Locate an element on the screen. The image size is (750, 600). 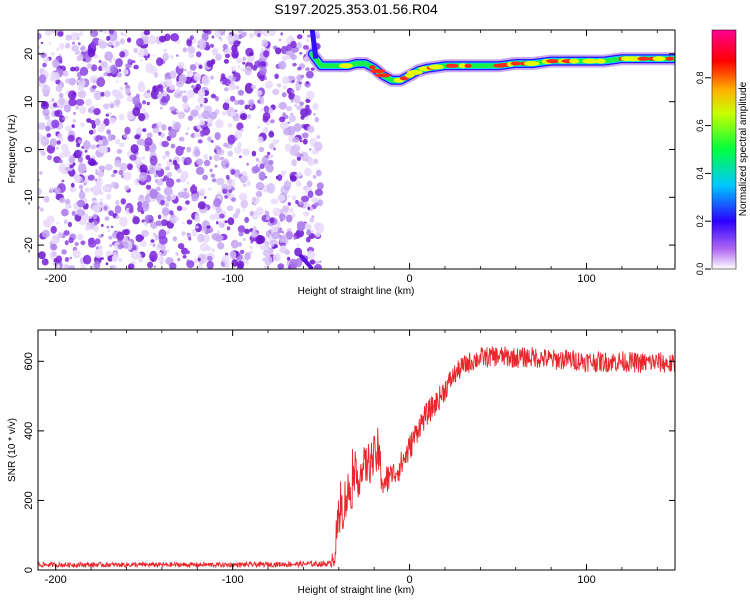
colorbar-tick-label: 0.2 is located at coordinates (700, 221).